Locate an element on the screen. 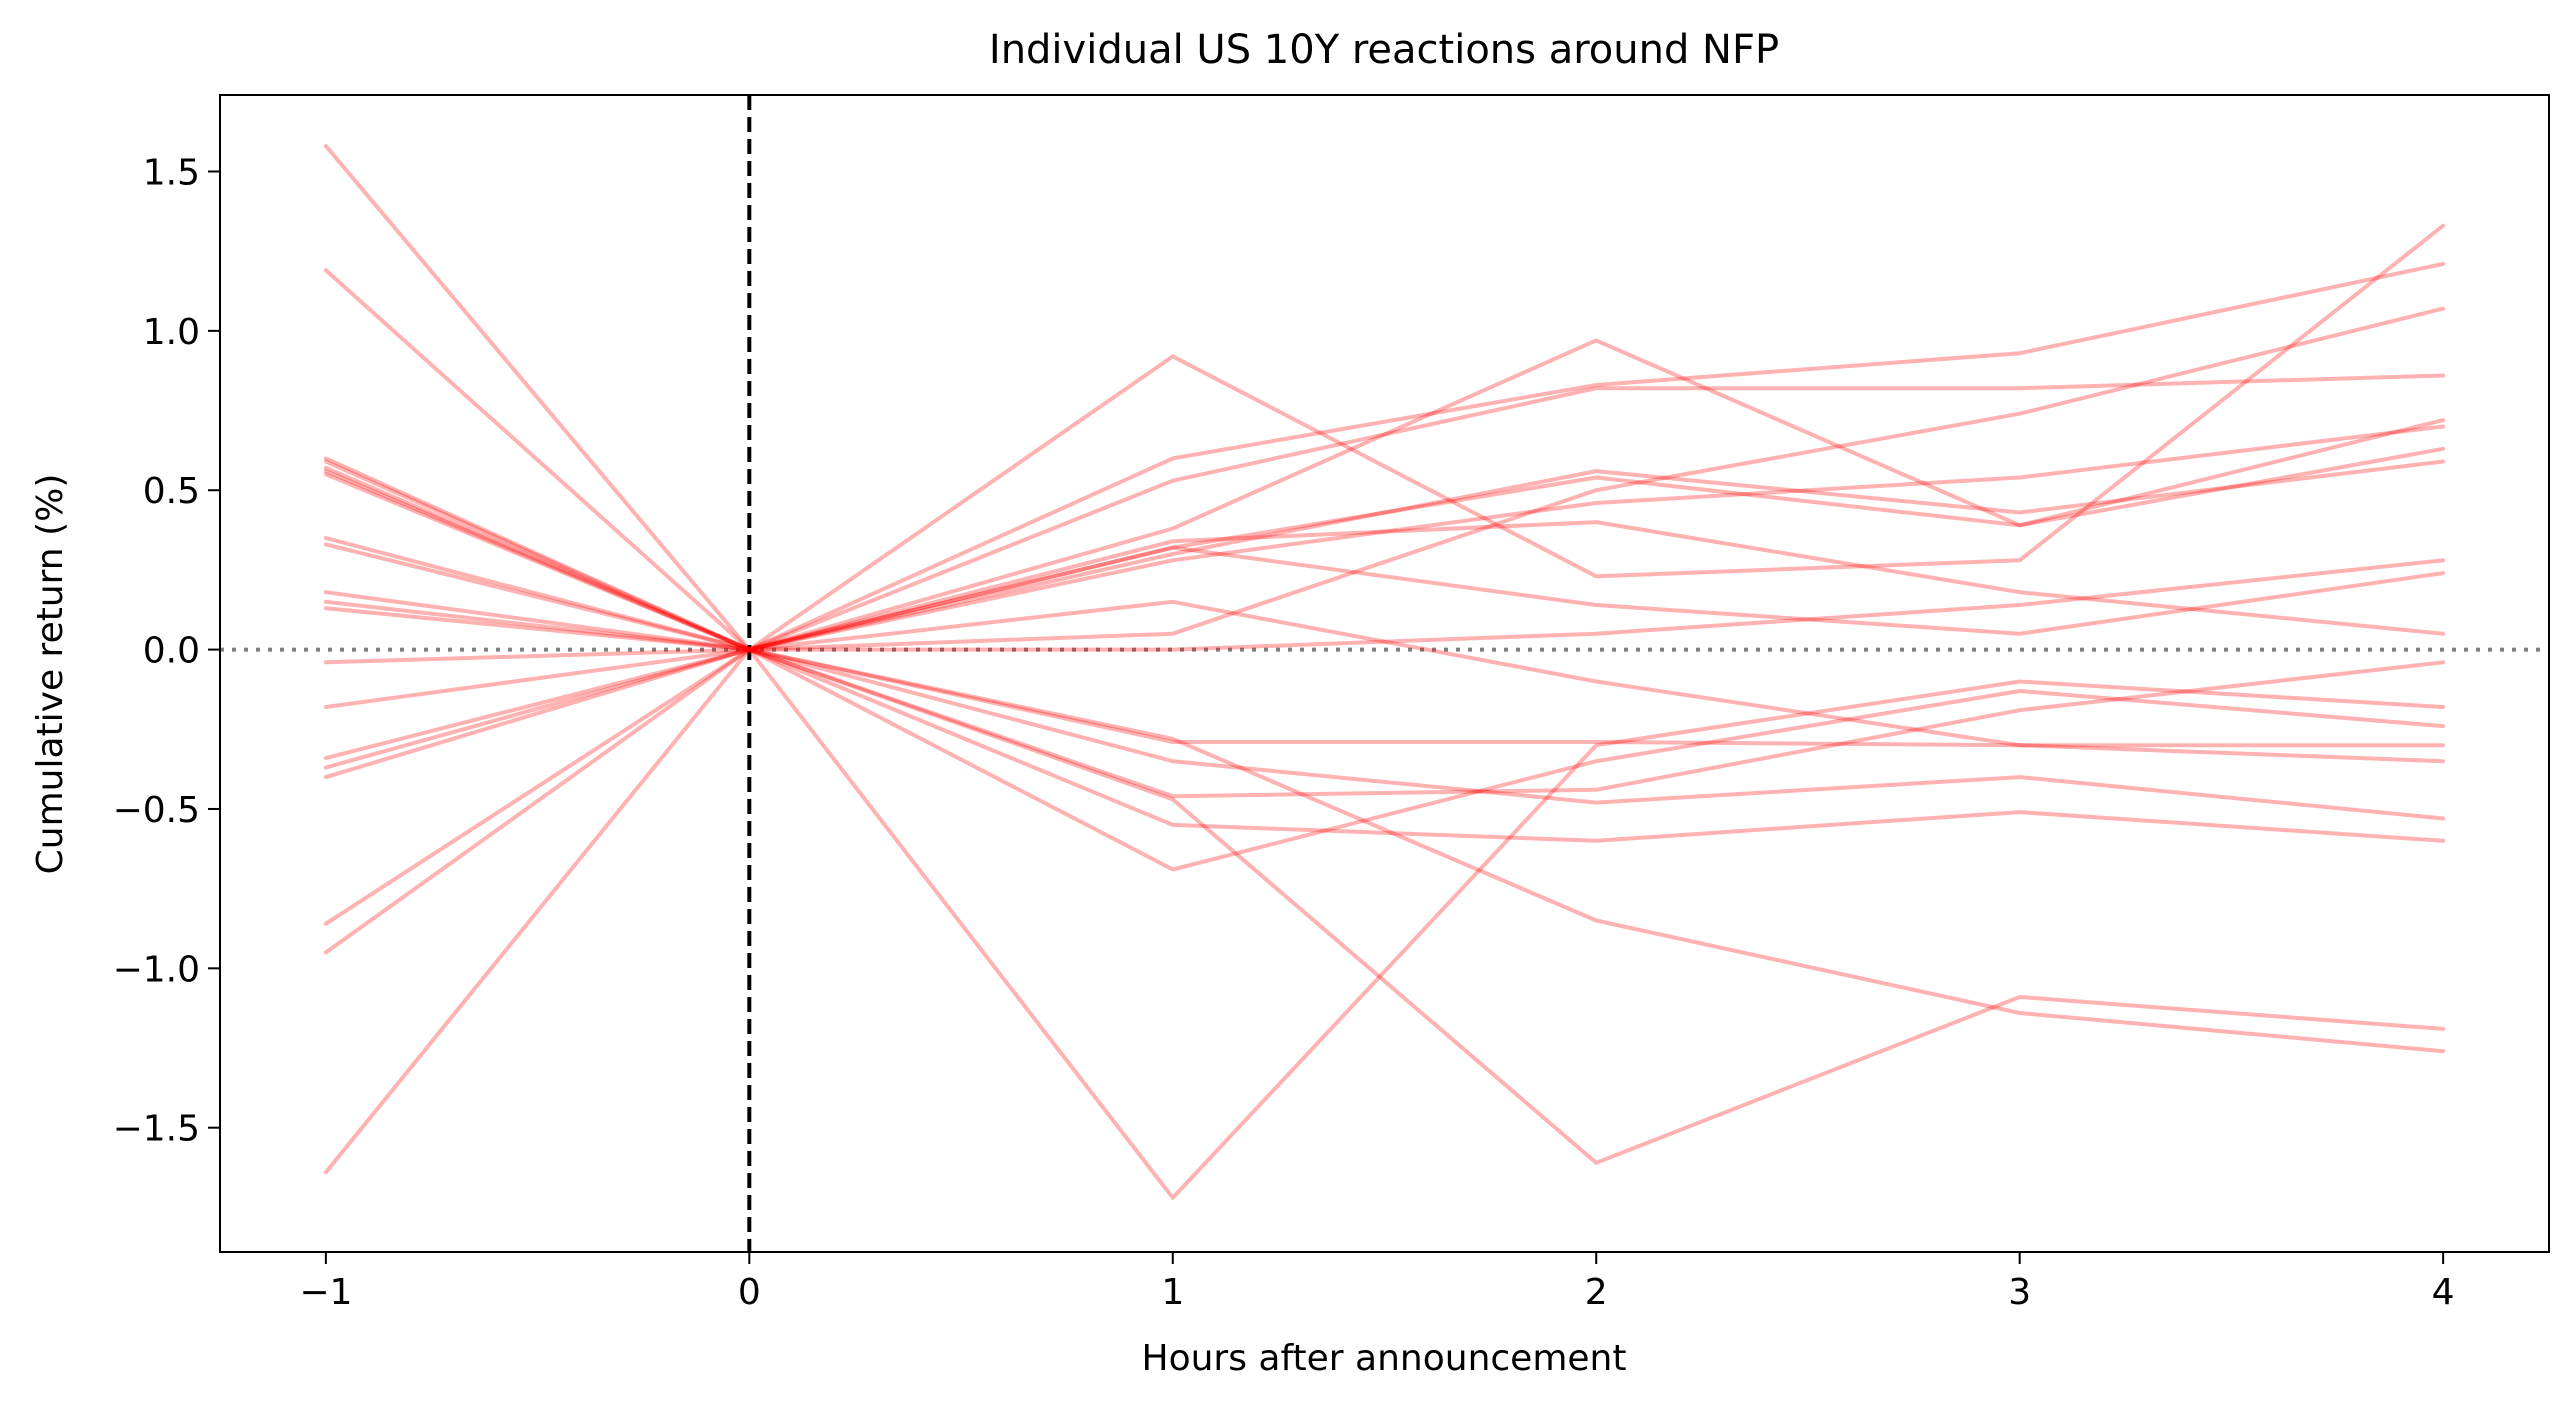  x-tick-label: 4 is located at coordinates (2443, 1292).